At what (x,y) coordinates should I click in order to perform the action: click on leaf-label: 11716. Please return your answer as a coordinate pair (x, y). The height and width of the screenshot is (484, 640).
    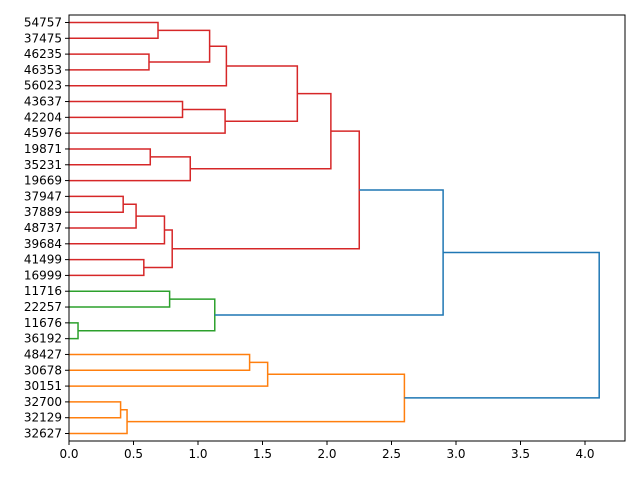
    Looking at the image, I should click on (43, 291).